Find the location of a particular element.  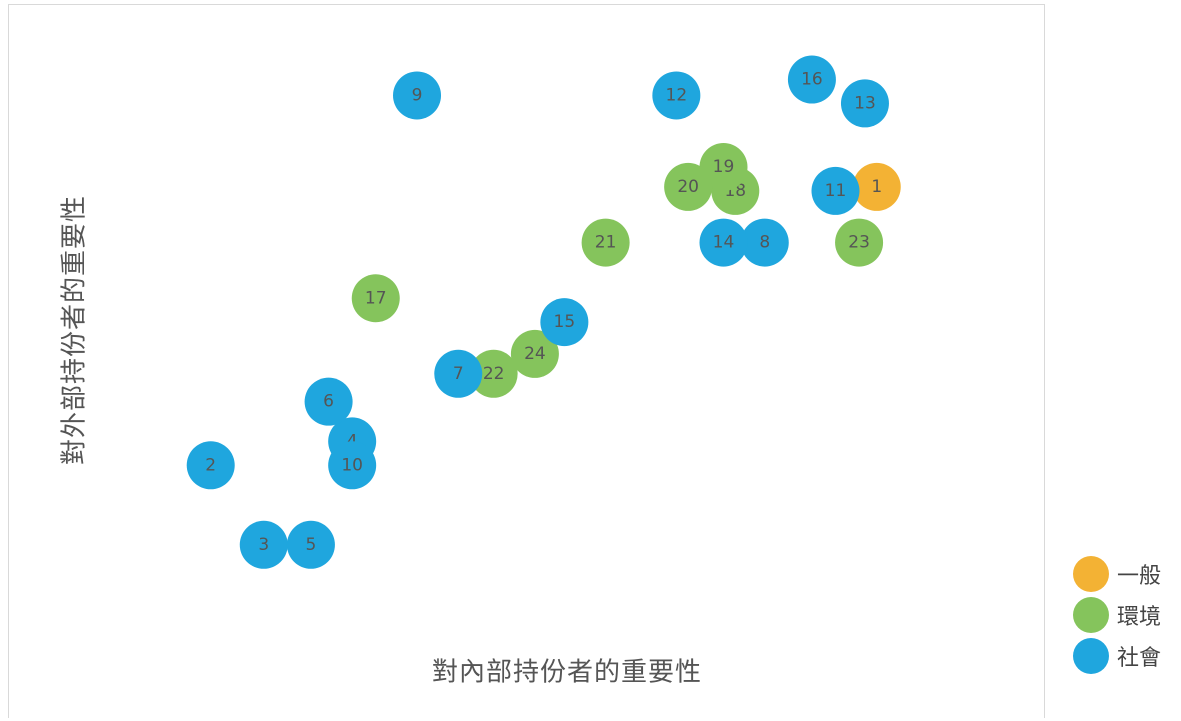

bubble-3: 3 is located at coordinates (263, 544).